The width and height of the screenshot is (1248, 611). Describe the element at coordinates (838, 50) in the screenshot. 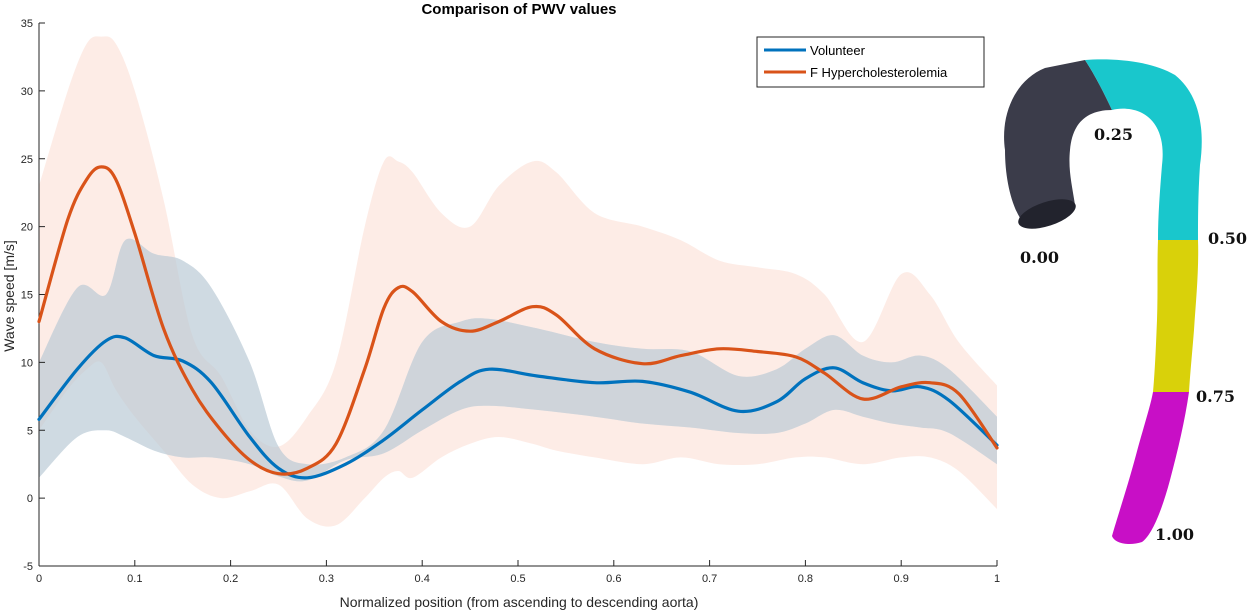

I see `legend-label-volunteer: Volunteer` at that location.